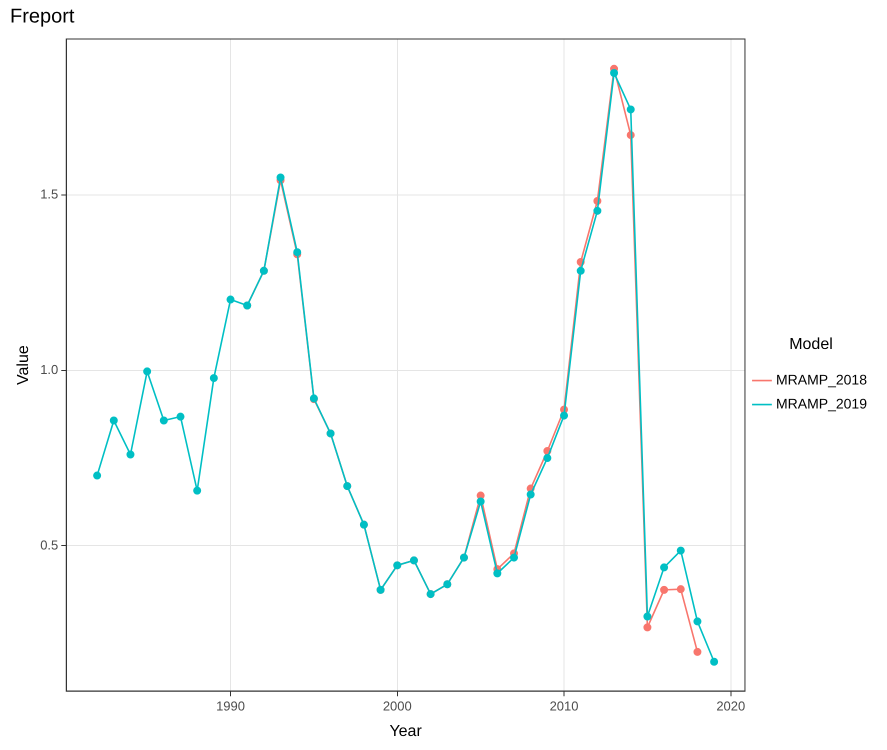  I want to click on x-axis-title: Year, so click(405, 731).